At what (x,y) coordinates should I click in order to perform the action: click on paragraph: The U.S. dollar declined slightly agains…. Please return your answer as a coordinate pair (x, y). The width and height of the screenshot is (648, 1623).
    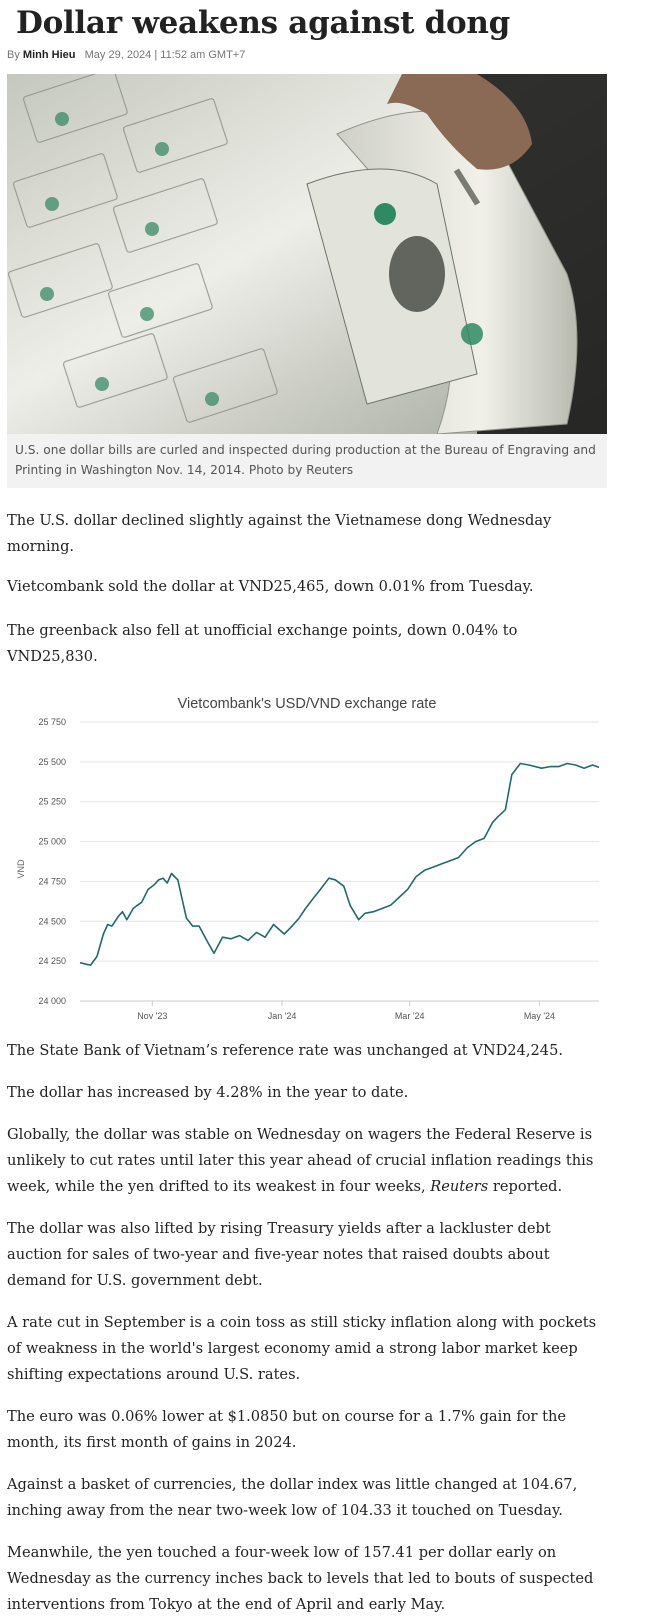
    Looking at the image, I should click on (279, 533).